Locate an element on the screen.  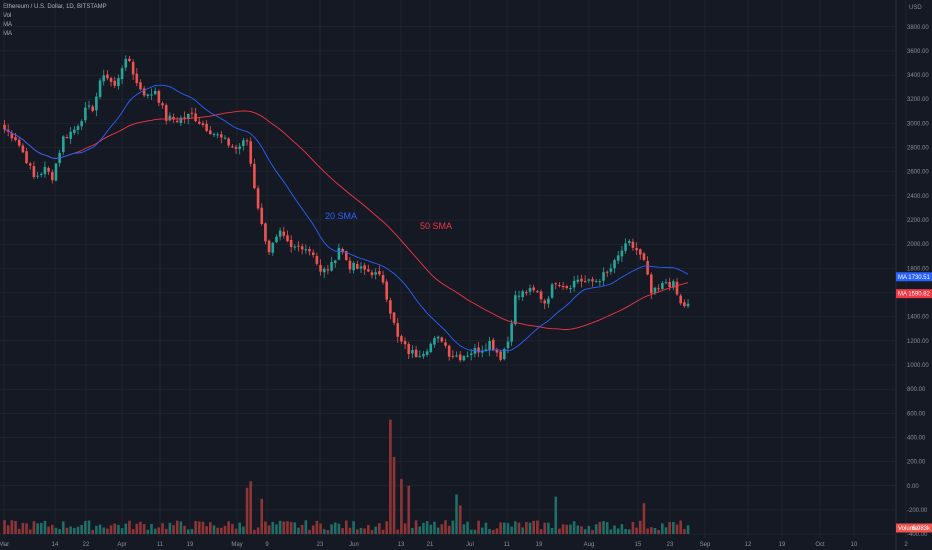
volume-badge-bg is located at coordinates (914, 528).